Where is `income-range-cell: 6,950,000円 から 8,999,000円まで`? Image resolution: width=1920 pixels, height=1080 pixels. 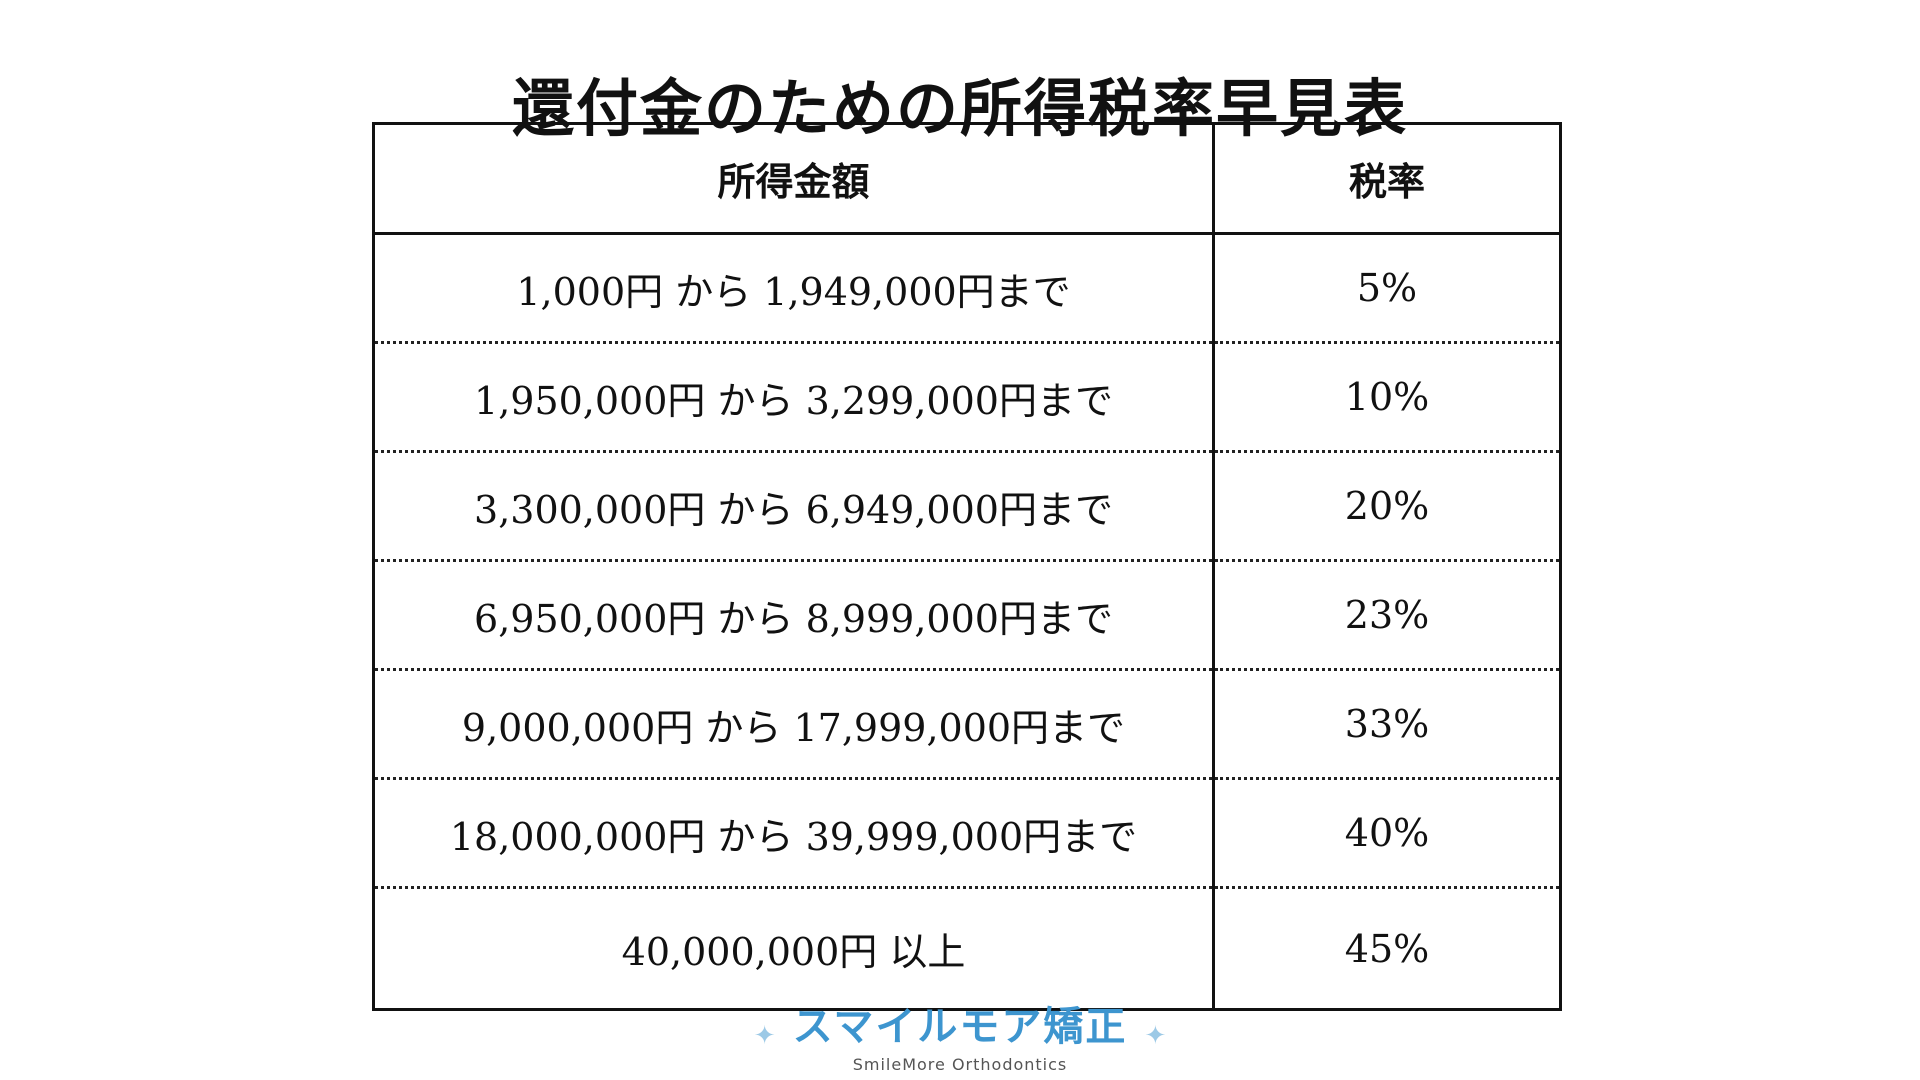 income-range-cell: 6,950,000円 から 8,999,000円まで is located at coordinates (794, 615).